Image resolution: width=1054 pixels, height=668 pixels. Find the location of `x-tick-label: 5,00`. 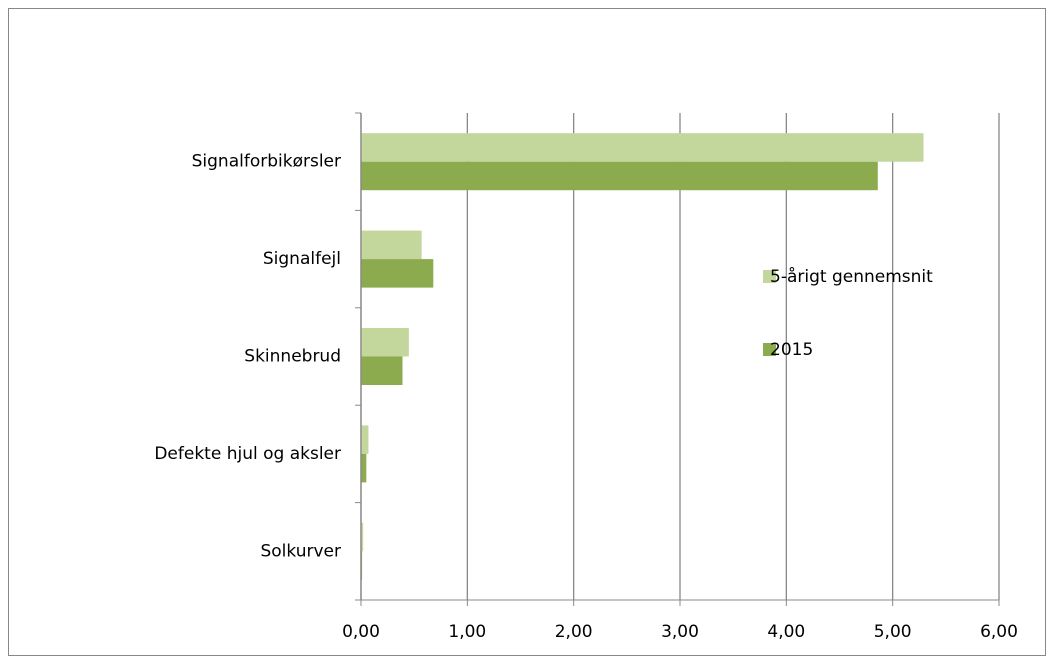

x-tick-label: 5,00 is located at coordinates (893, 632).